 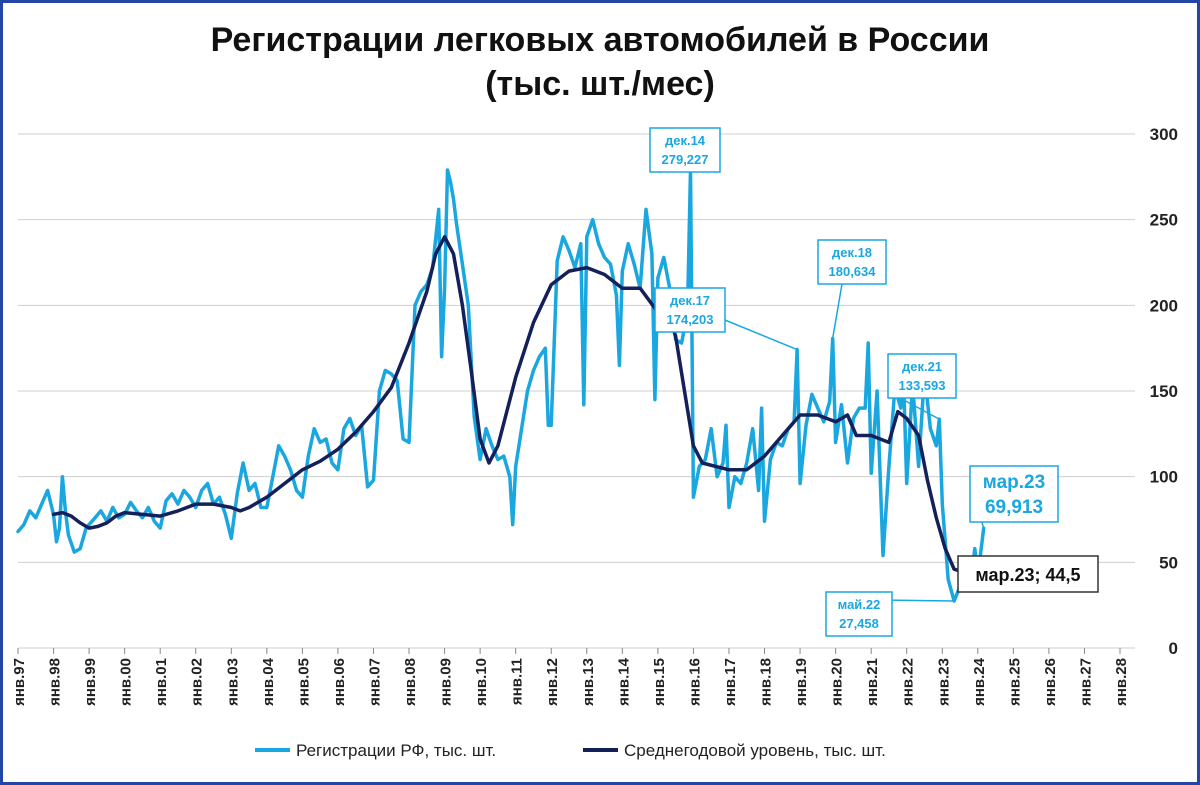 What do you see at coordinates (481, 682) in the screenshot?
I see `x-tick-label: янв.10` at bounding box center [481, 682].